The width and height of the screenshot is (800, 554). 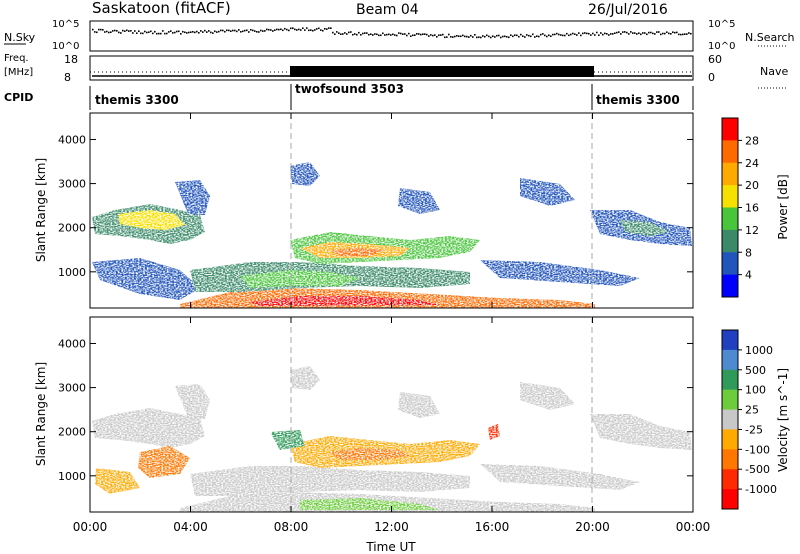 What do you see at coordinates (392, 33) in the screenshot?
I see `noise-series` at bounding box center [392, 33].